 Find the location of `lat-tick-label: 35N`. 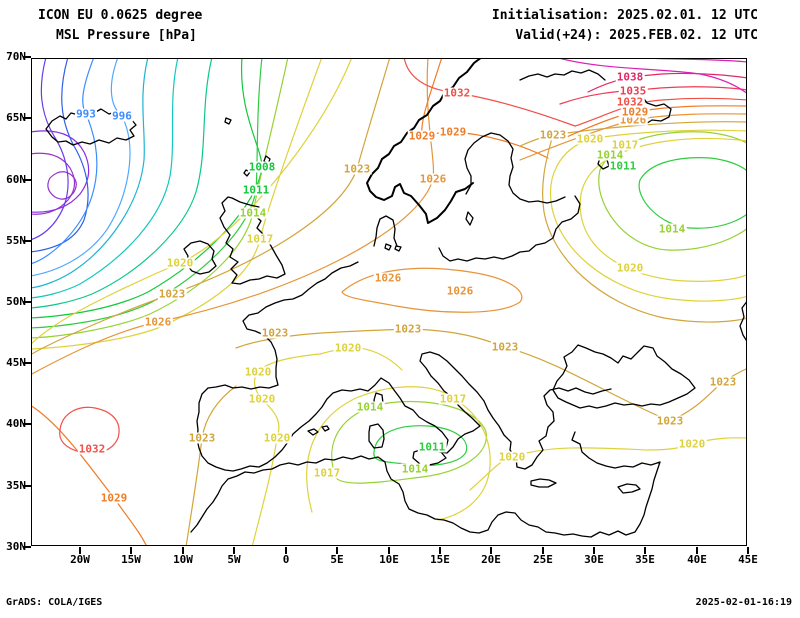

lat-tick-label: 35N is located at coordinates (16, 485).